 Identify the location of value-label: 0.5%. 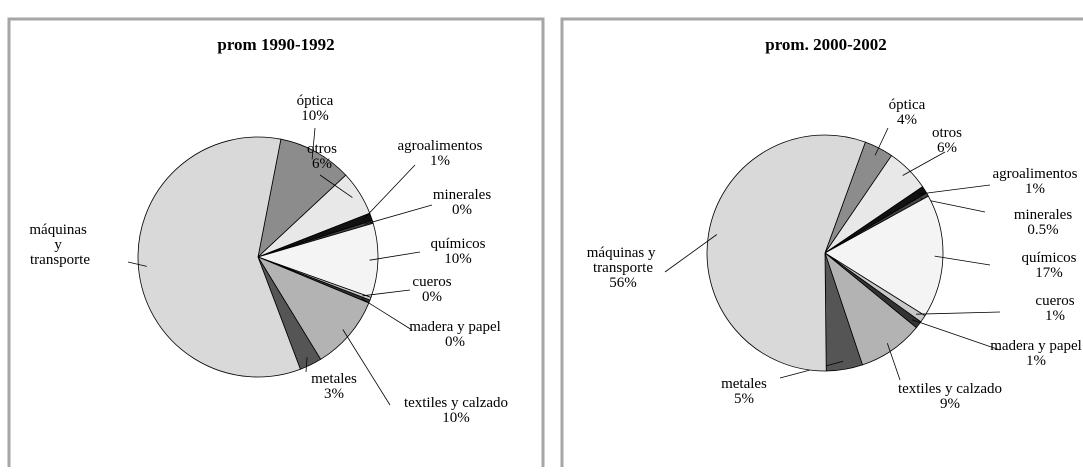
(1042, 230).